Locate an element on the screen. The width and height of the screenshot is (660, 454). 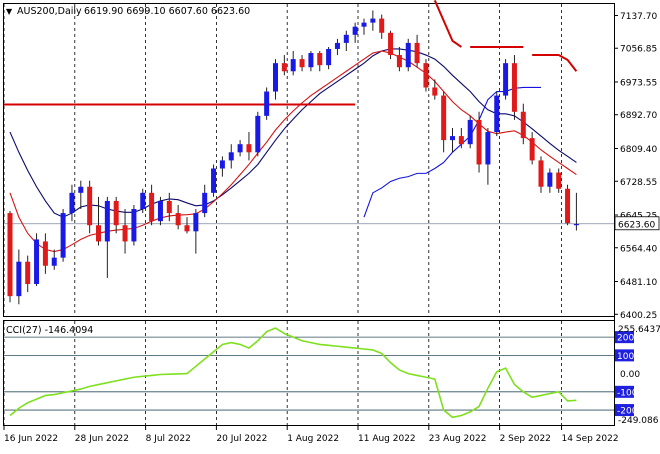
price-tick-label: 6809.40 is located at coordinates (638, 150).